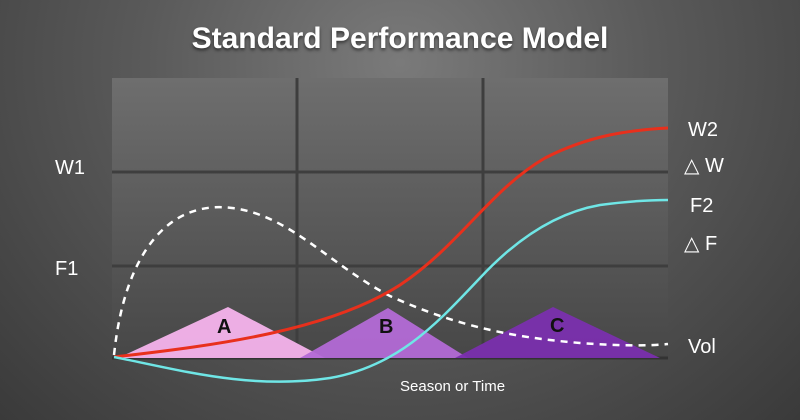 The image size is (800, 420). Describe the element at coordinates (704, 166) in the screenshot. I see `label-delta-w: △ W` at that location.